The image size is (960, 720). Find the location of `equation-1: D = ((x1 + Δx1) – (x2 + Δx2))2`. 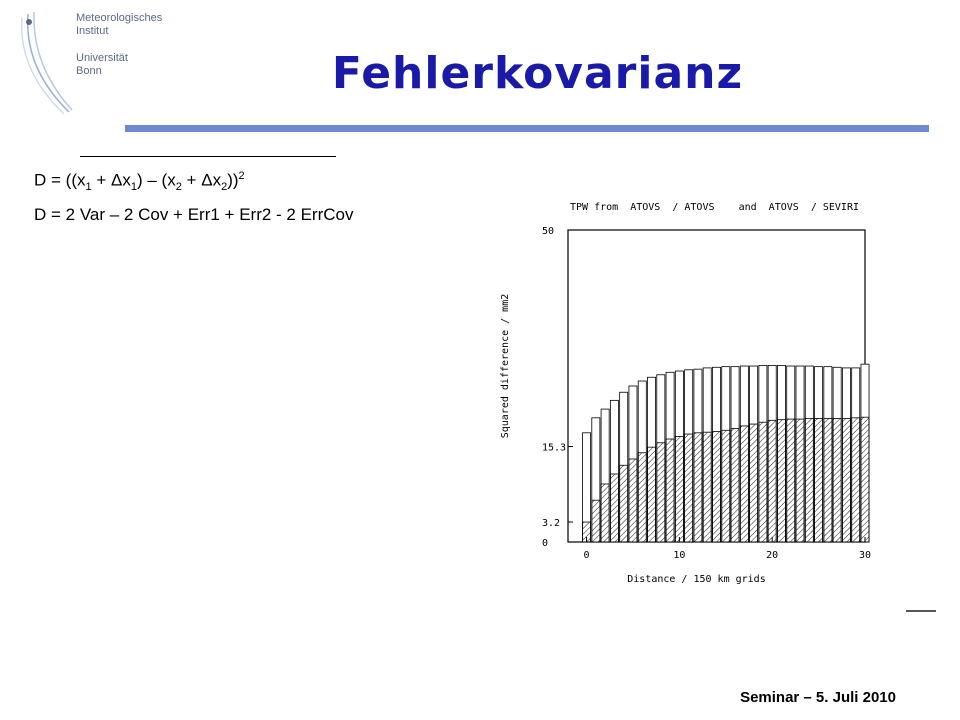

equation-1: D = ((x1 + Δx1) – (x2 + Δx2))2 is located at coordinates (139, 181).